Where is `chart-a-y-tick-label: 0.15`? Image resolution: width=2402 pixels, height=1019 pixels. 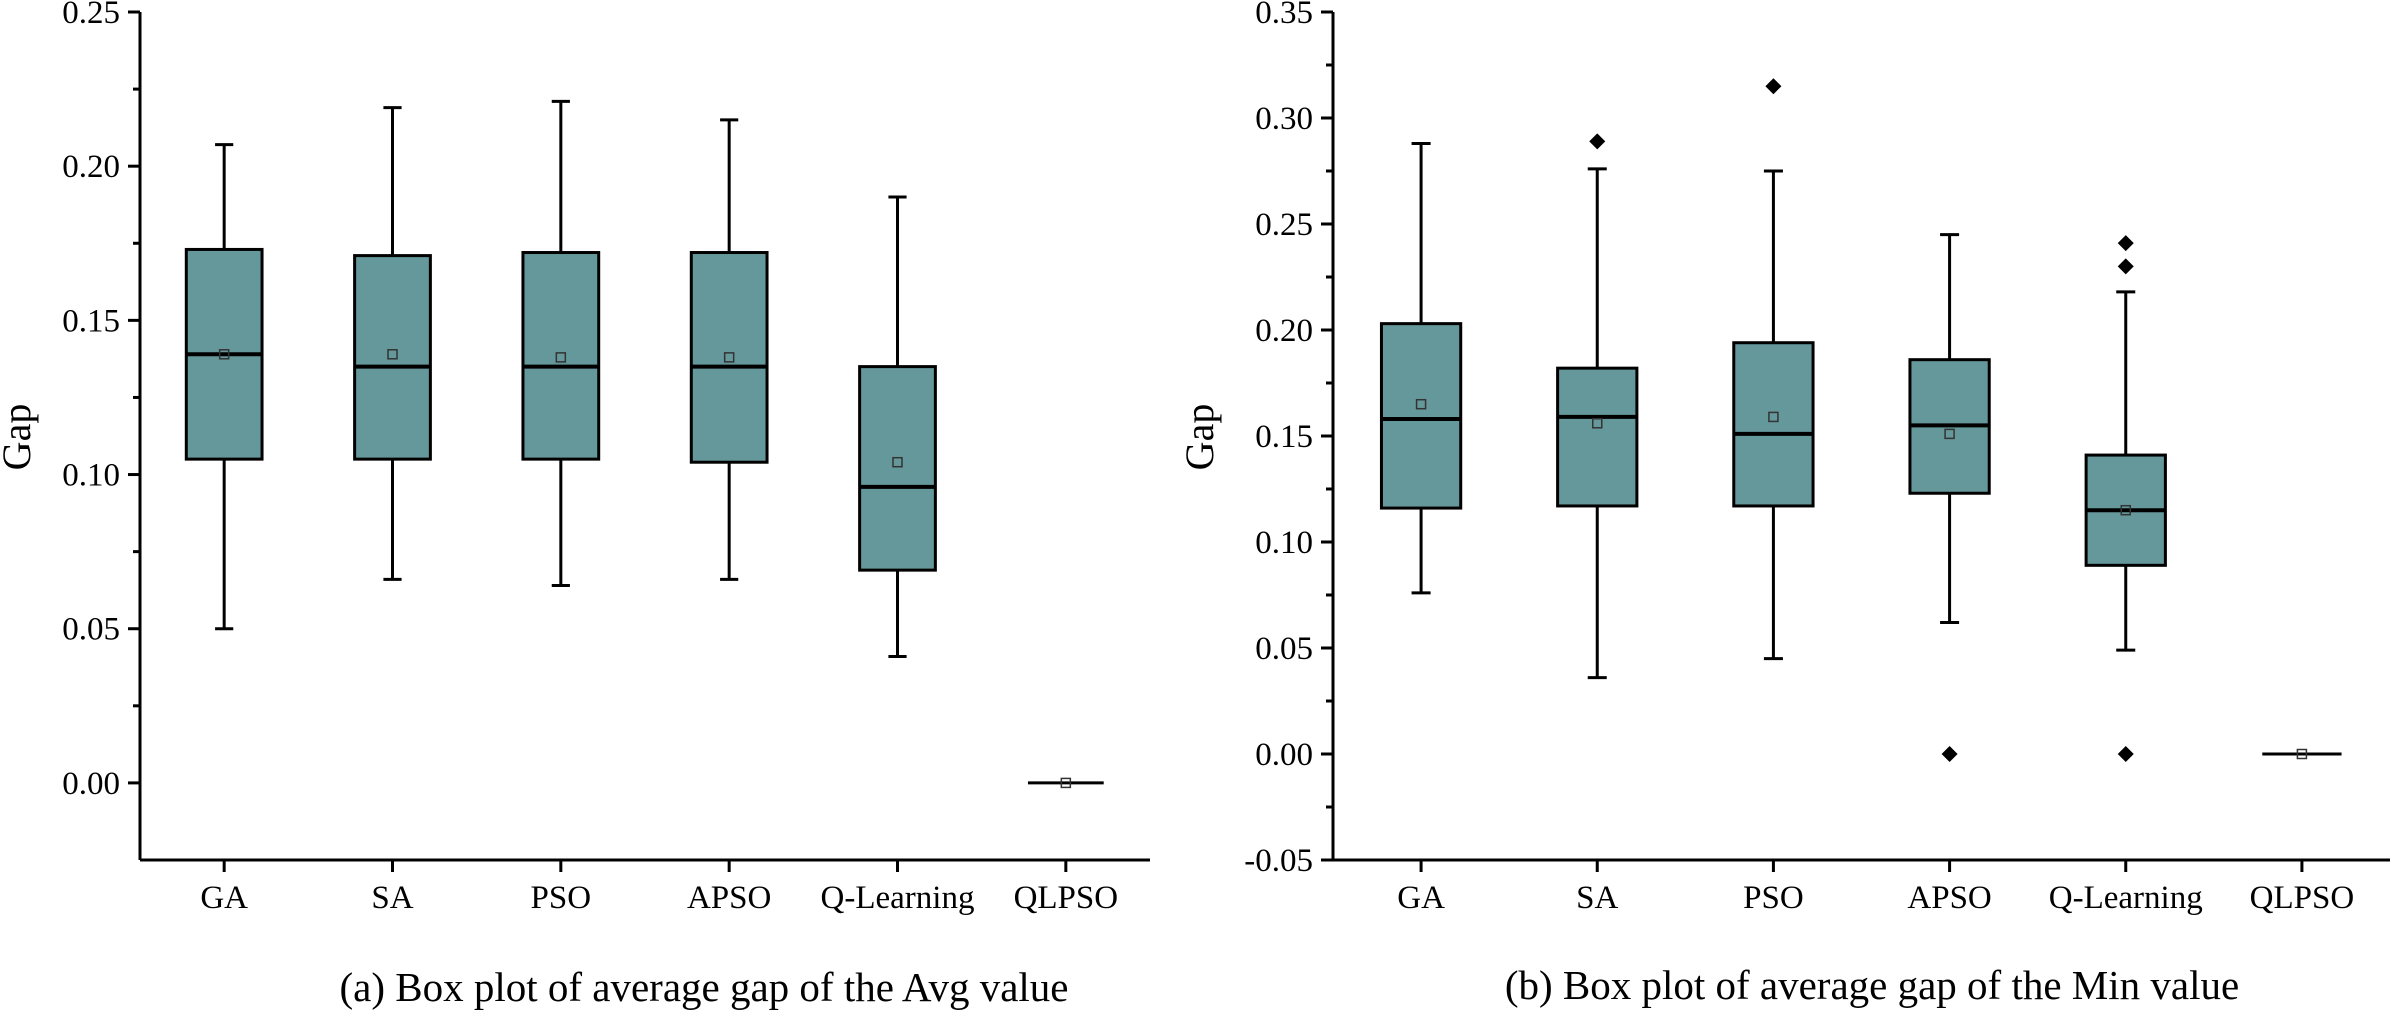
chart-a-y-tick-label: 0.15 is located at coordinates (91, 321).